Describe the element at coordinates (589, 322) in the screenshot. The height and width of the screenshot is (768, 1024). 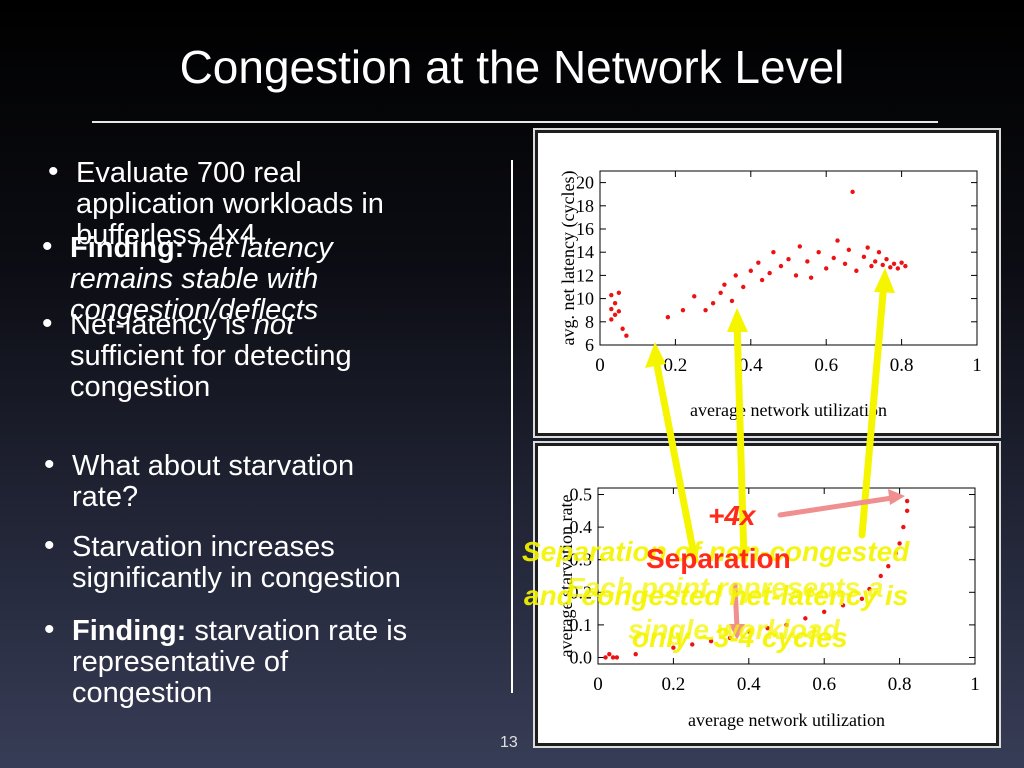
I see `y-tick-label: 8` at that location.